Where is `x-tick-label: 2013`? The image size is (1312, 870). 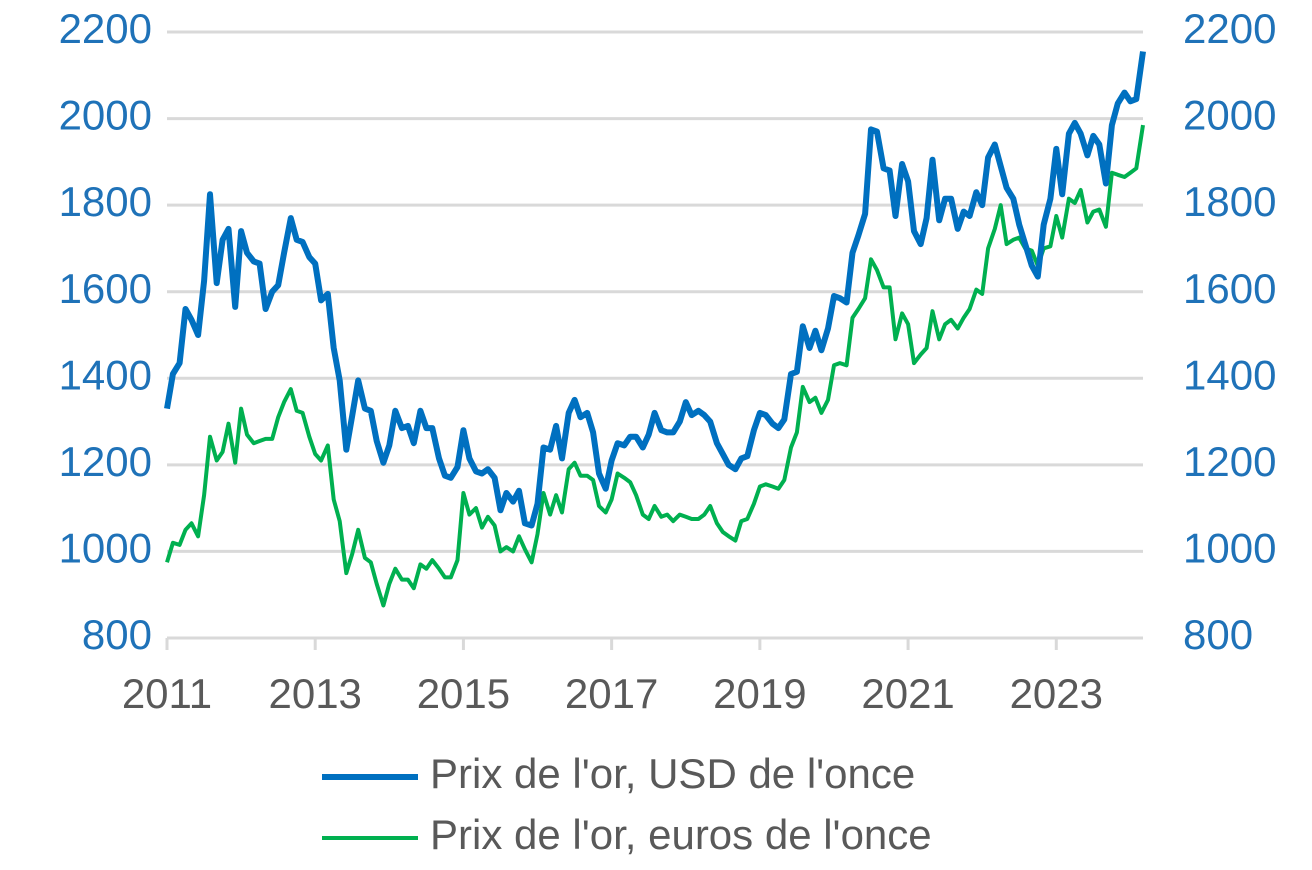
x-tick-label: 2013 is located at coordinates (314, 693).